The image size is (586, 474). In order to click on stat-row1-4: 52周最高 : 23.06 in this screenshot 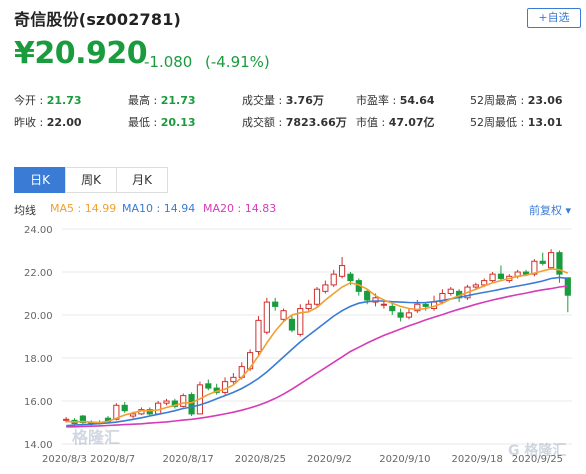, I will do `click(516, 100)`.